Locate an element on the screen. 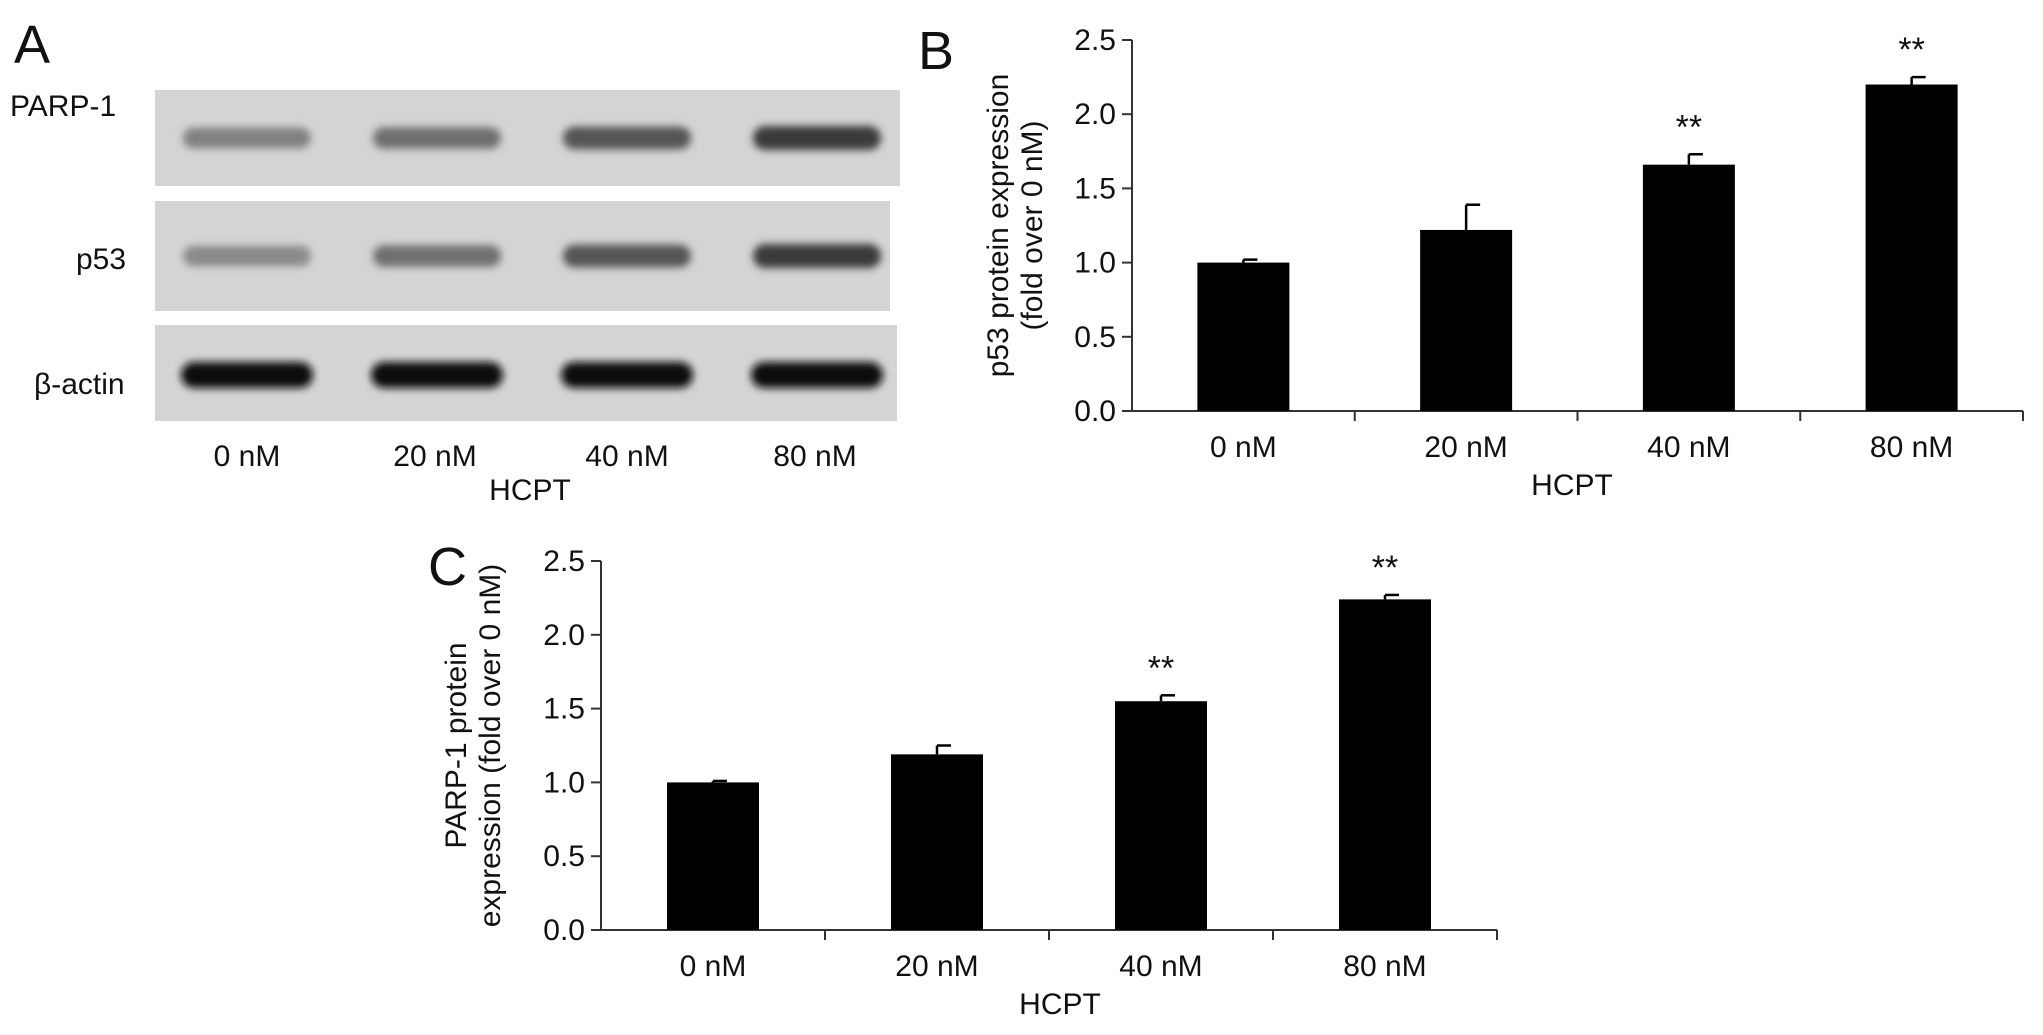 The image size is (2043, 1035). y-axis-label: expression (fold over 0 nM) is located at coordinates (490, 746).